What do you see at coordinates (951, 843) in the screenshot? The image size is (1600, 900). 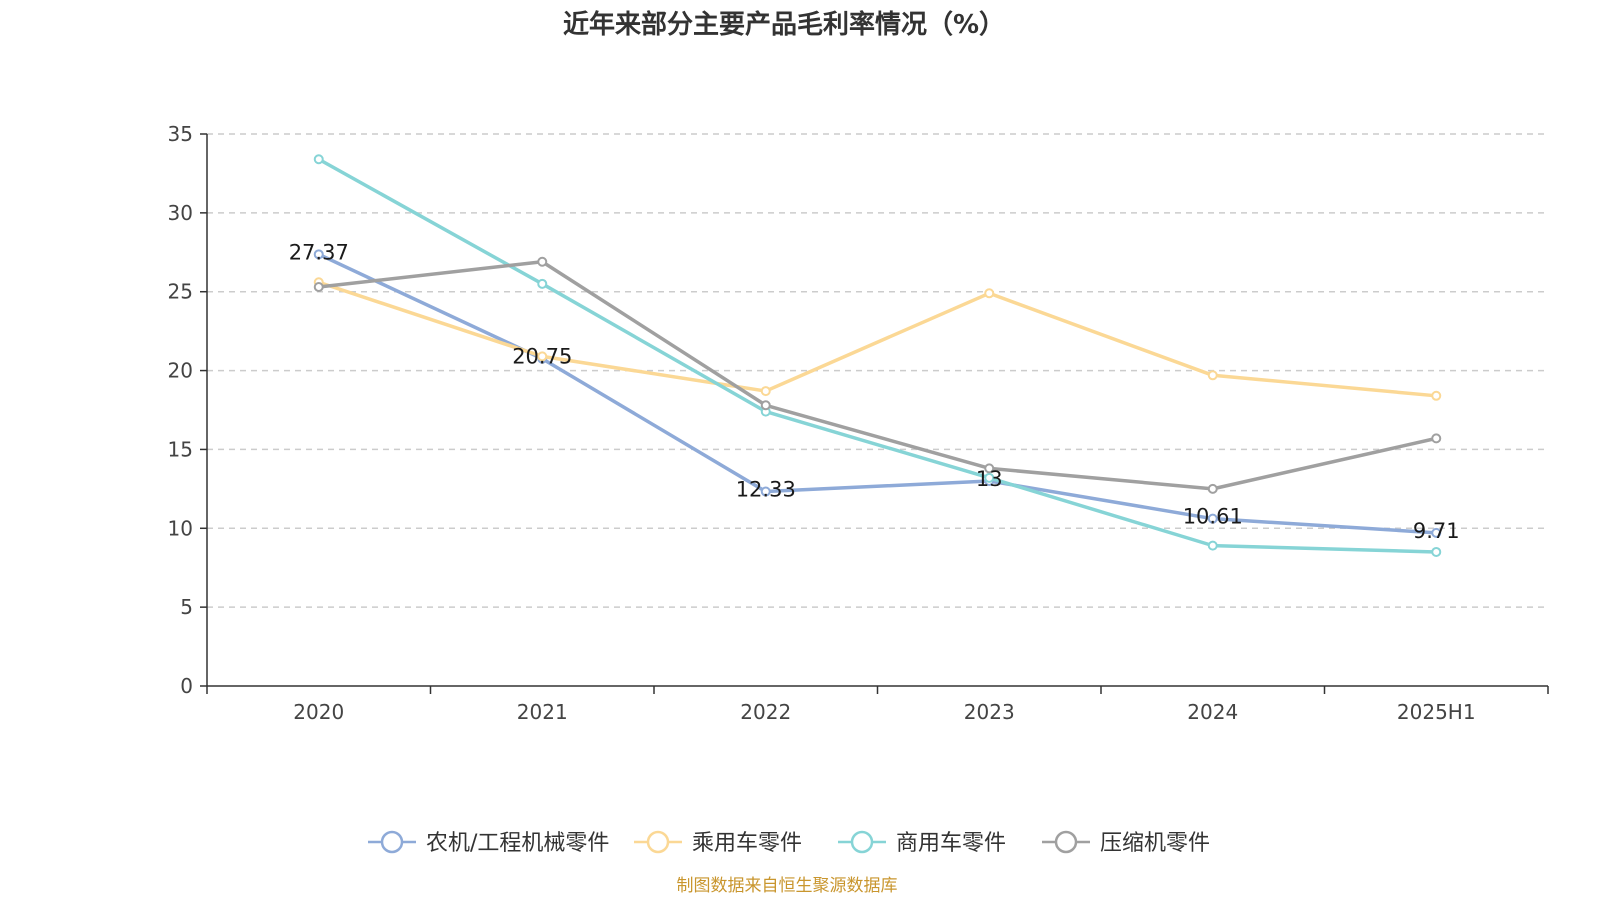 I see `legend-label: 商用车零件` at bounding box center [951, 843].